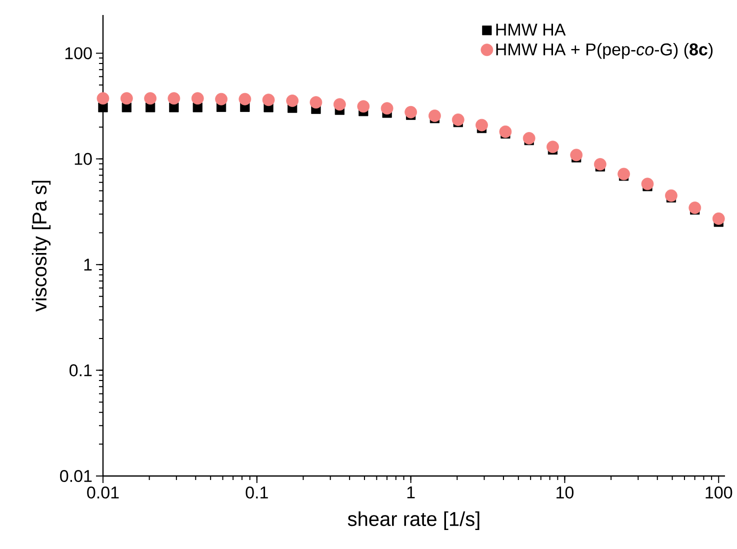 The height and width of the screenshot is (549, 737). What do you see at coordinates (565, 492) in the screenshot?
I see `x-tick-label: 10` at bounding box center [565, 492].